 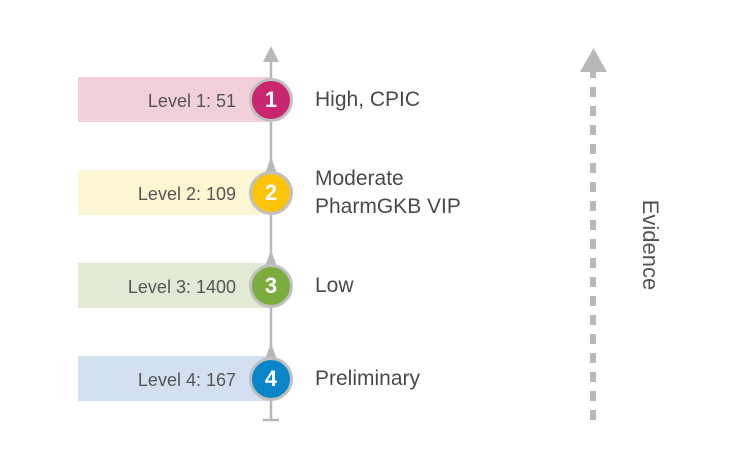 I want to click on level-description: High, CPIC, so click(x=367, y=100).